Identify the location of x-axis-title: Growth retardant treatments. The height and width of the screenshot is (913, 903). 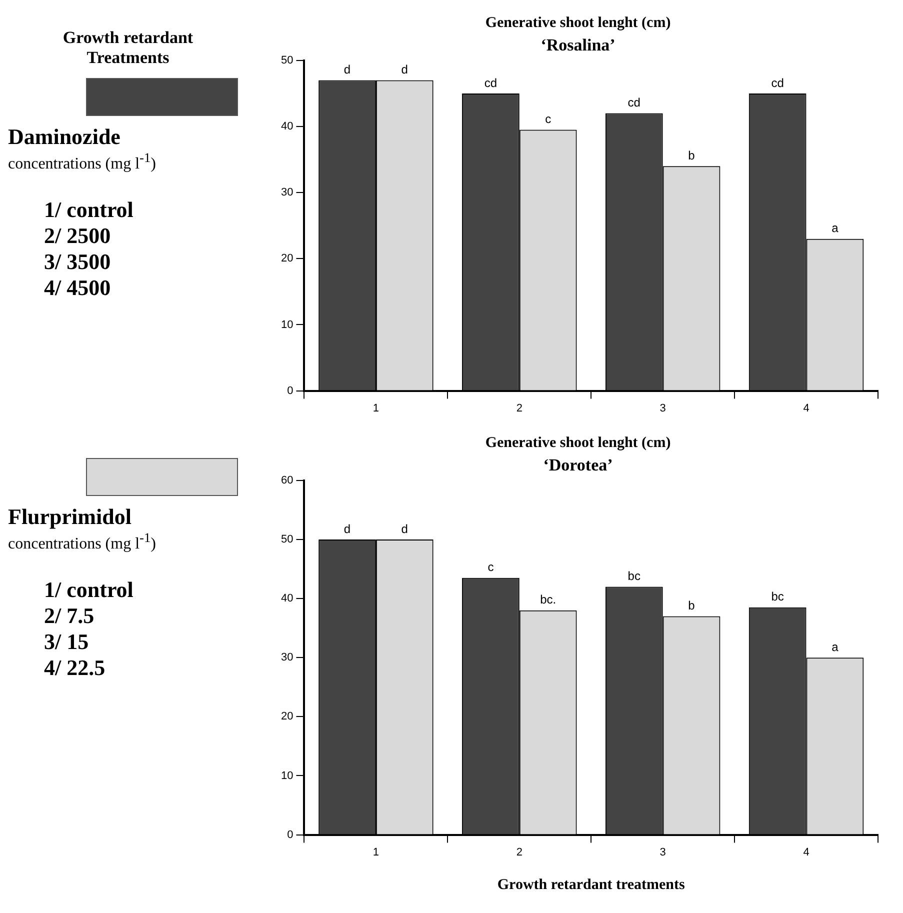
(591, 884).